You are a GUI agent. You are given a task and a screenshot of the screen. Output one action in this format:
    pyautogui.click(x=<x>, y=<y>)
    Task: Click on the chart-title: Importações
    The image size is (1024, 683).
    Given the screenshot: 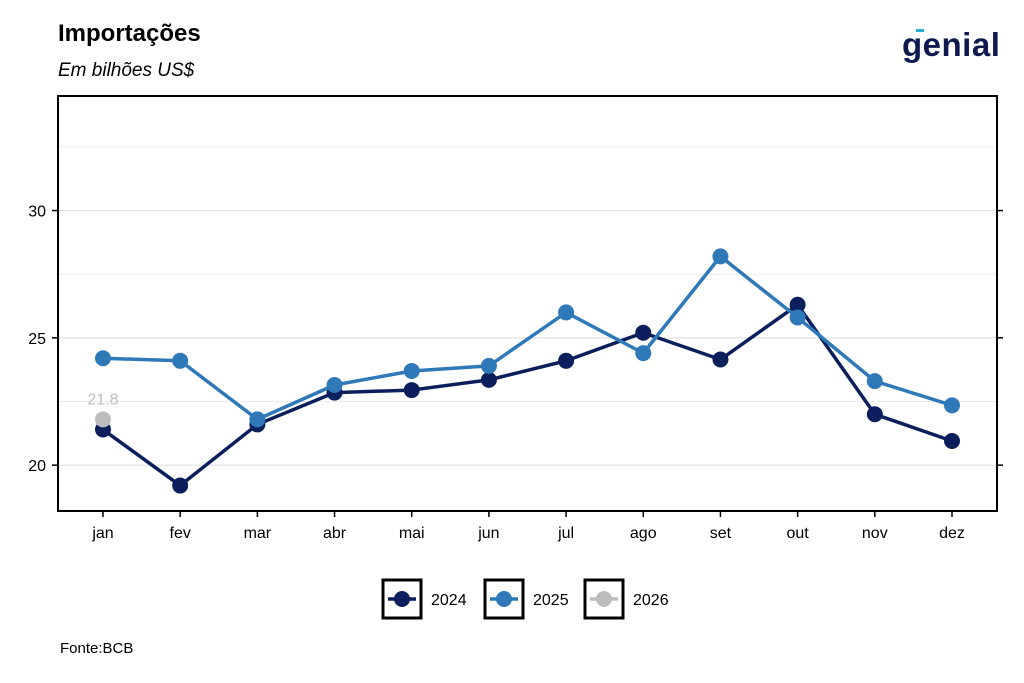 What is the action you would take?
    pyautogui.click(x=129, y=33)
    